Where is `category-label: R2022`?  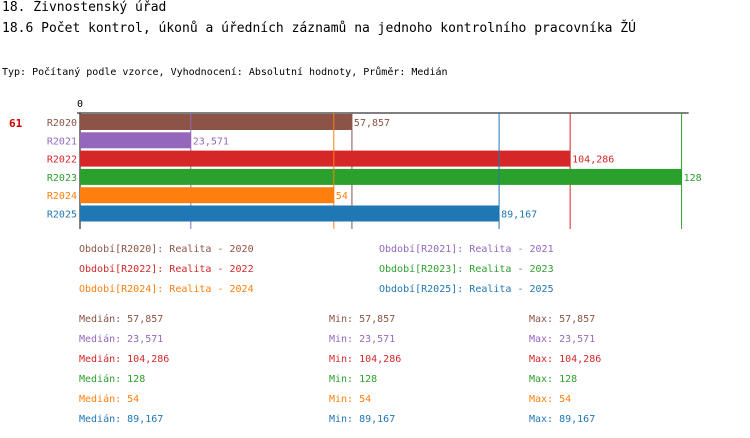 category-label: R2022 is located at coordinates (62, 160).